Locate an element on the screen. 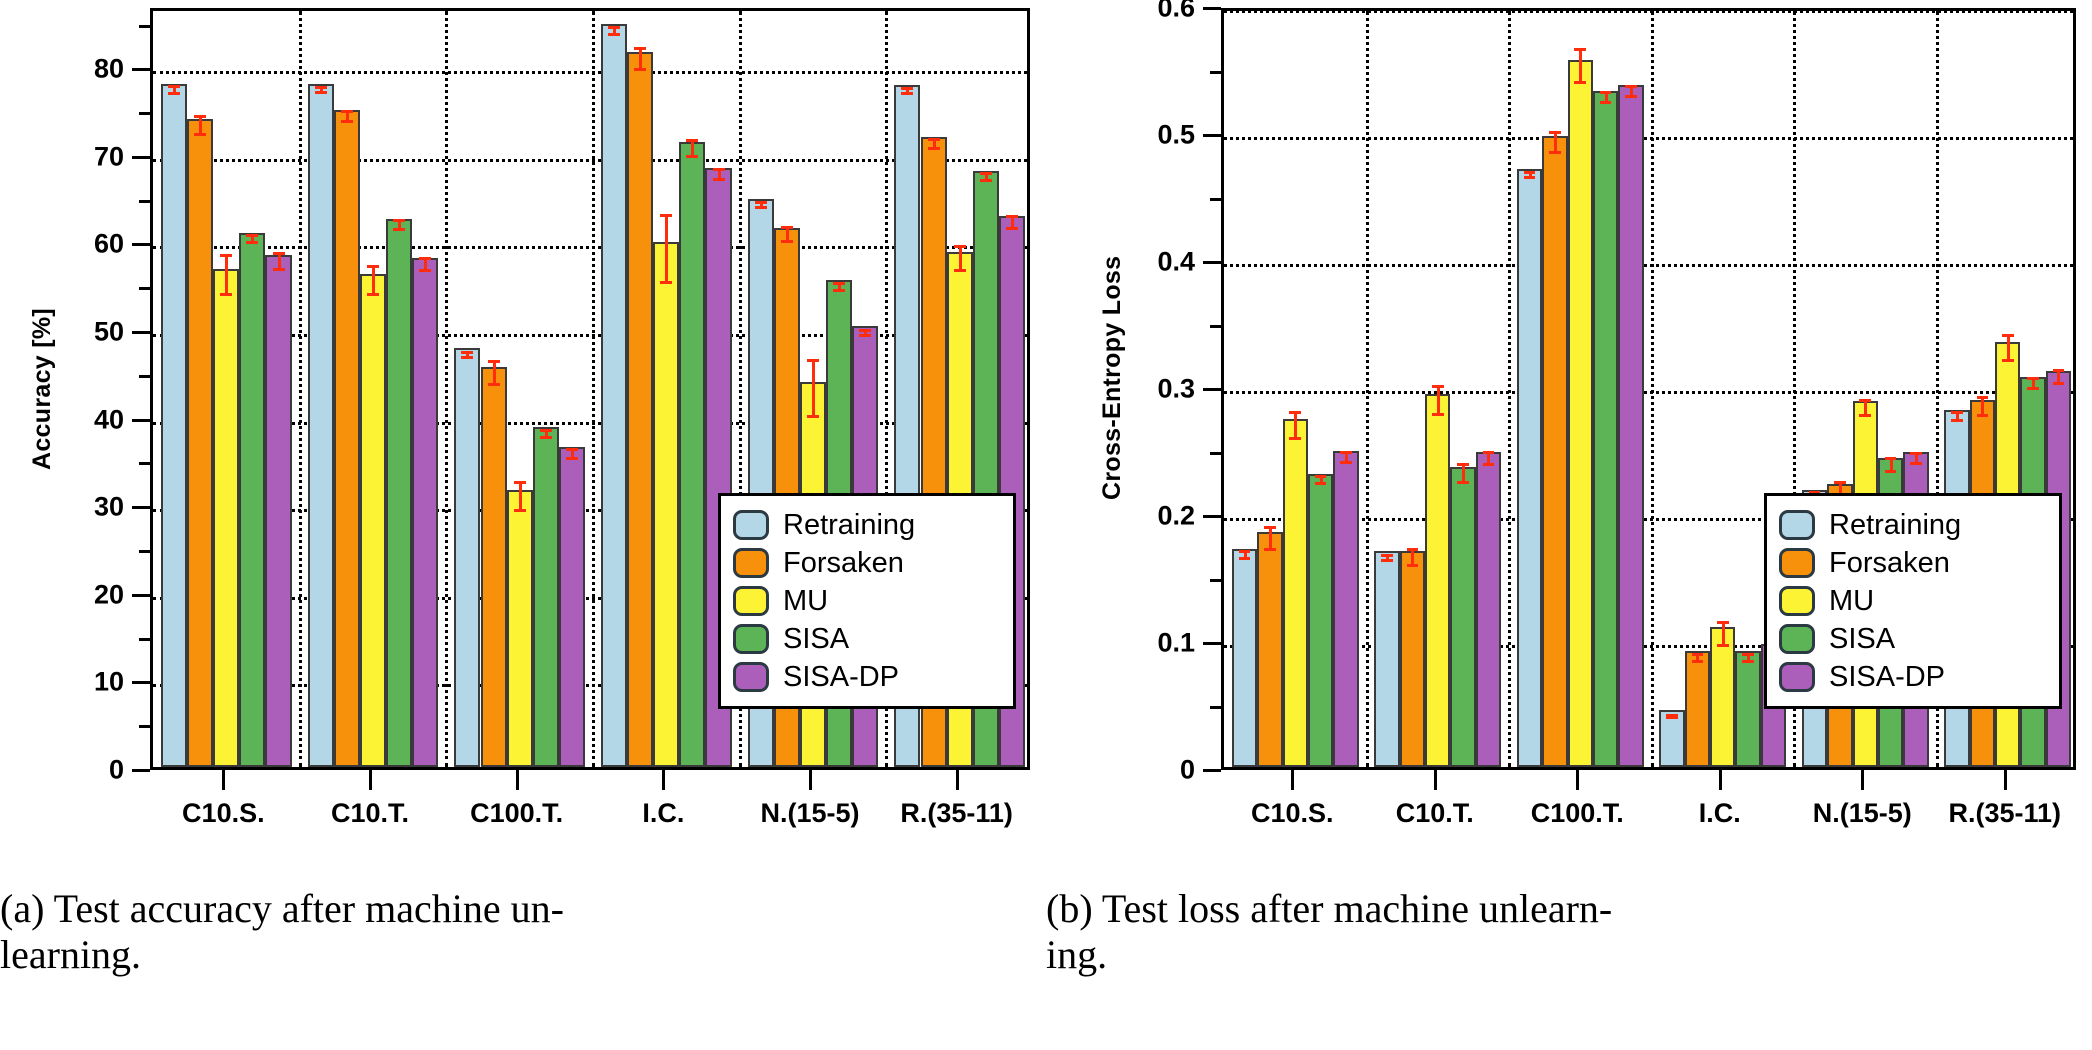 The image size is (2092, 1050). y-tick-label: 60 is located at coordinates (108, 243).